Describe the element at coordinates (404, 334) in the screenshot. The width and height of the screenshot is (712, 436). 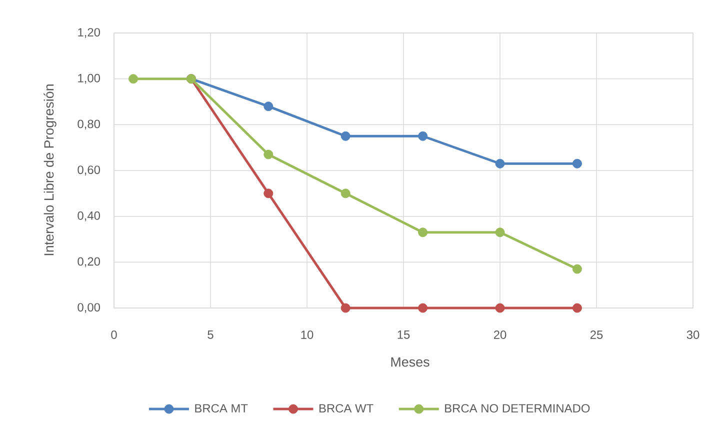
I see `x-tick-label: 15` at that location.